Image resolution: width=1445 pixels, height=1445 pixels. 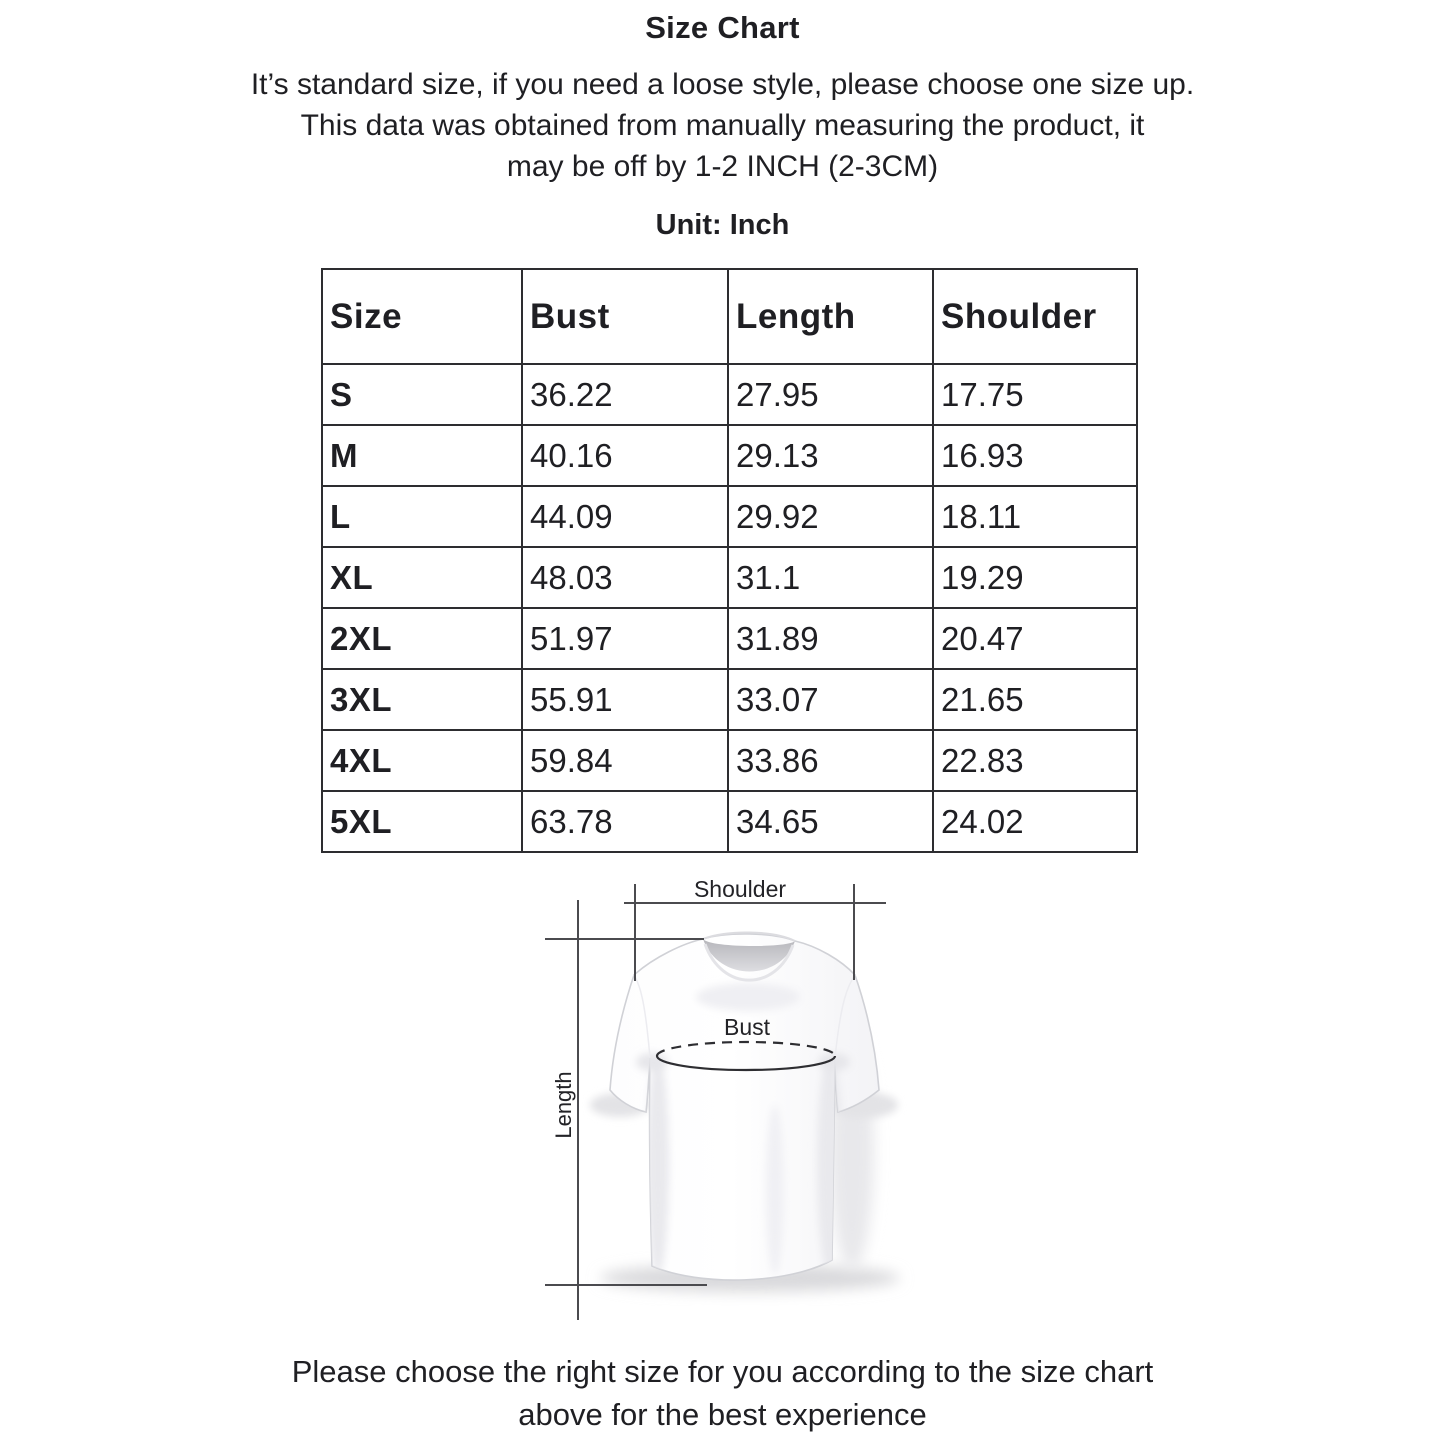 I want to click on shoulder-cell: 16.93, so click(x=1035, y=455).